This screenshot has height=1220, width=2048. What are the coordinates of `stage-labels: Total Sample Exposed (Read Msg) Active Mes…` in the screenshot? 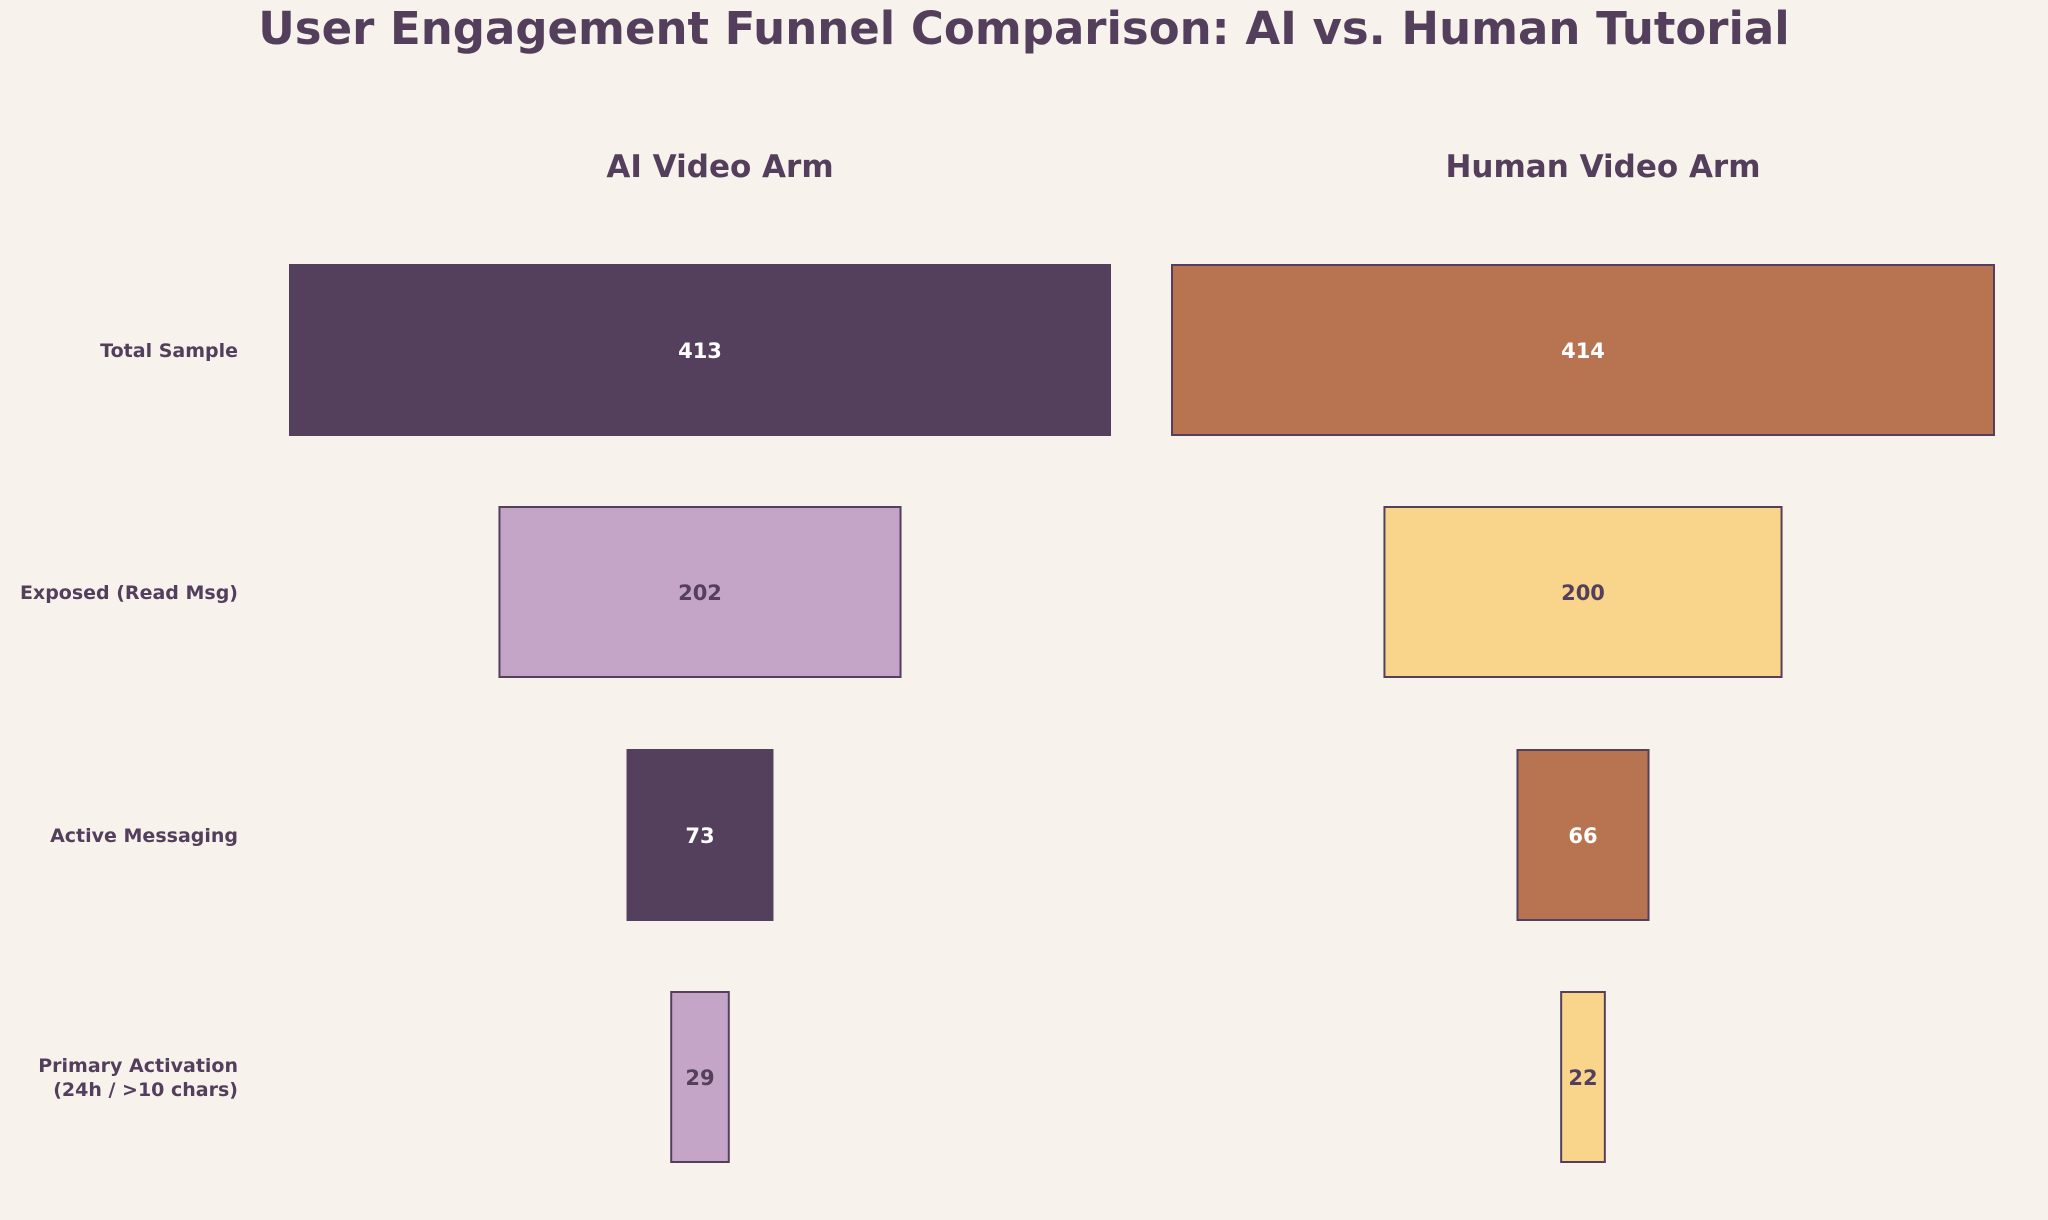 It's located at (129, 720).